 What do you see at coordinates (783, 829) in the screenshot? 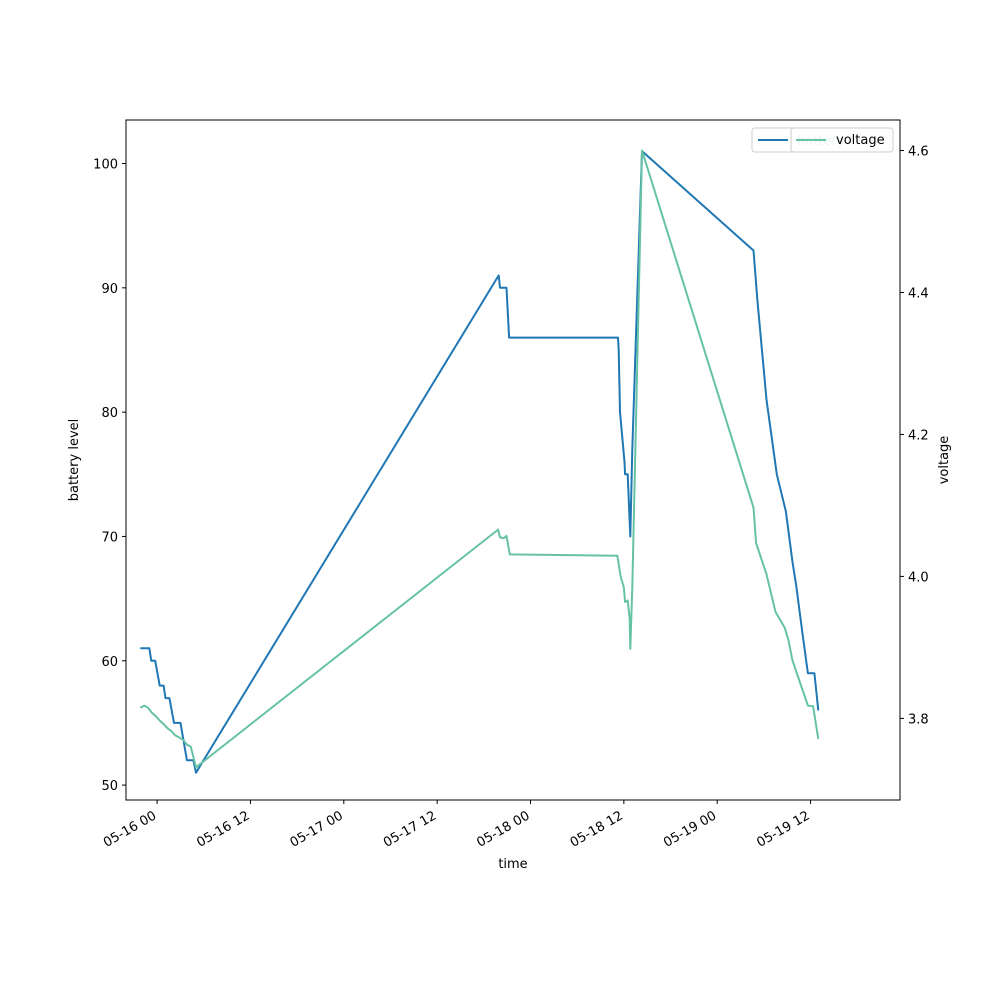
I see `x-tick-label: 05-19 12` at bounding box center [783, 829].